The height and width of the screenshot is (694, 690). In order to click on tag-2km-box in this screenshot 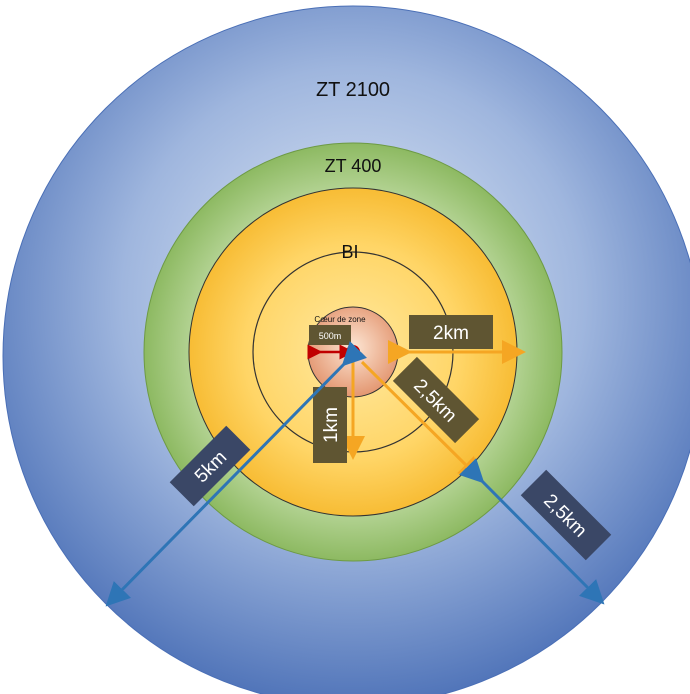, I will do `click(451, 332)`.